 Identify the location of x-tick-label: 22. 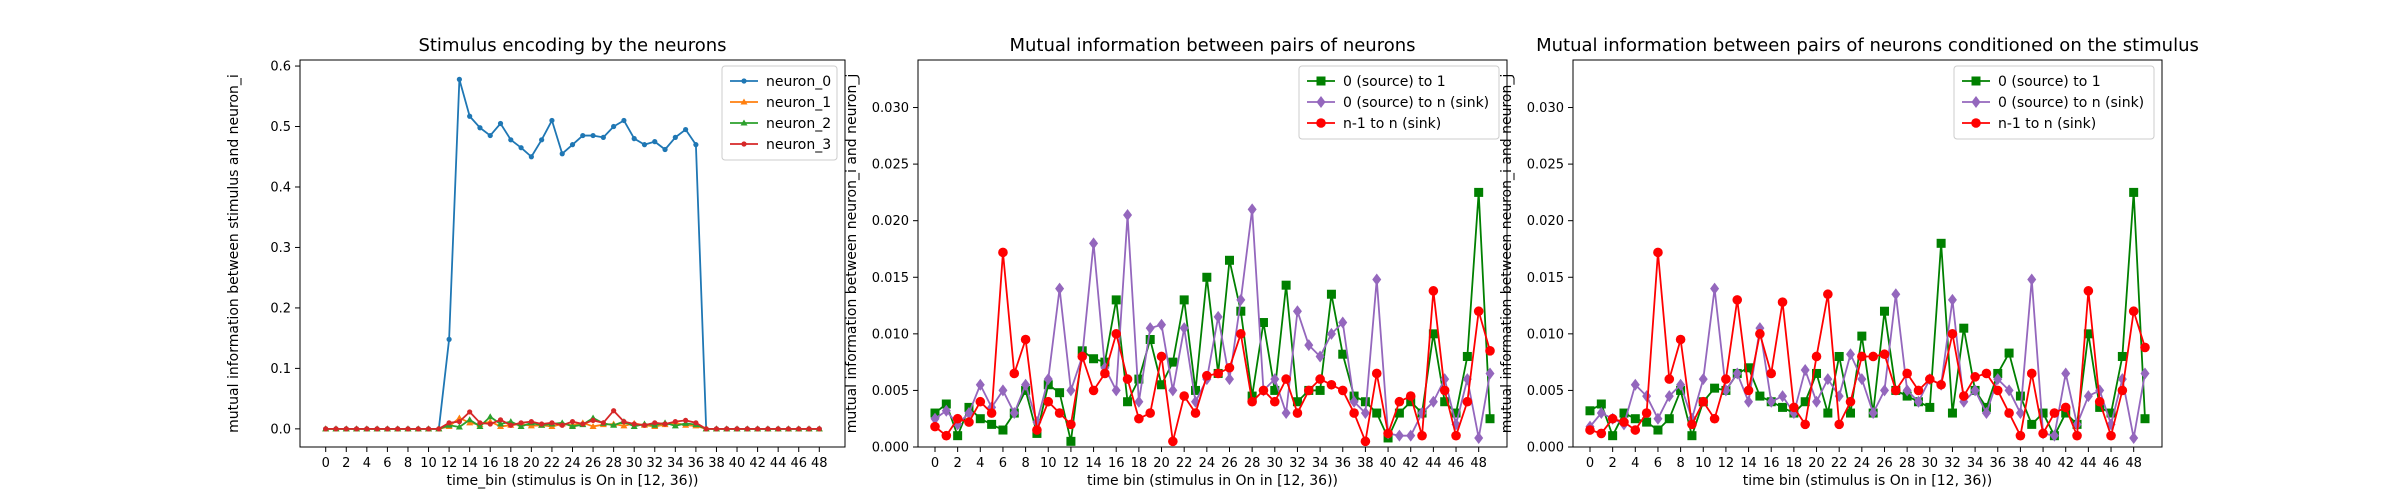
(1184, 463).